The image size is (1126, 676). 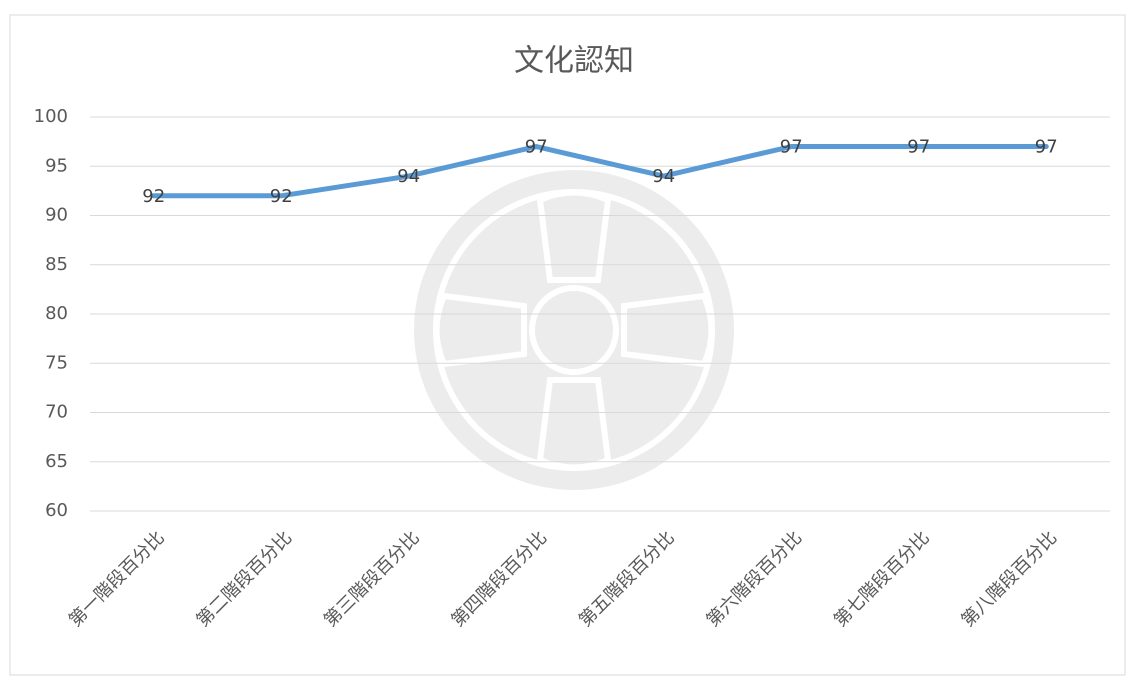 I want to click on watermark-center, so click(x=574, y=330).